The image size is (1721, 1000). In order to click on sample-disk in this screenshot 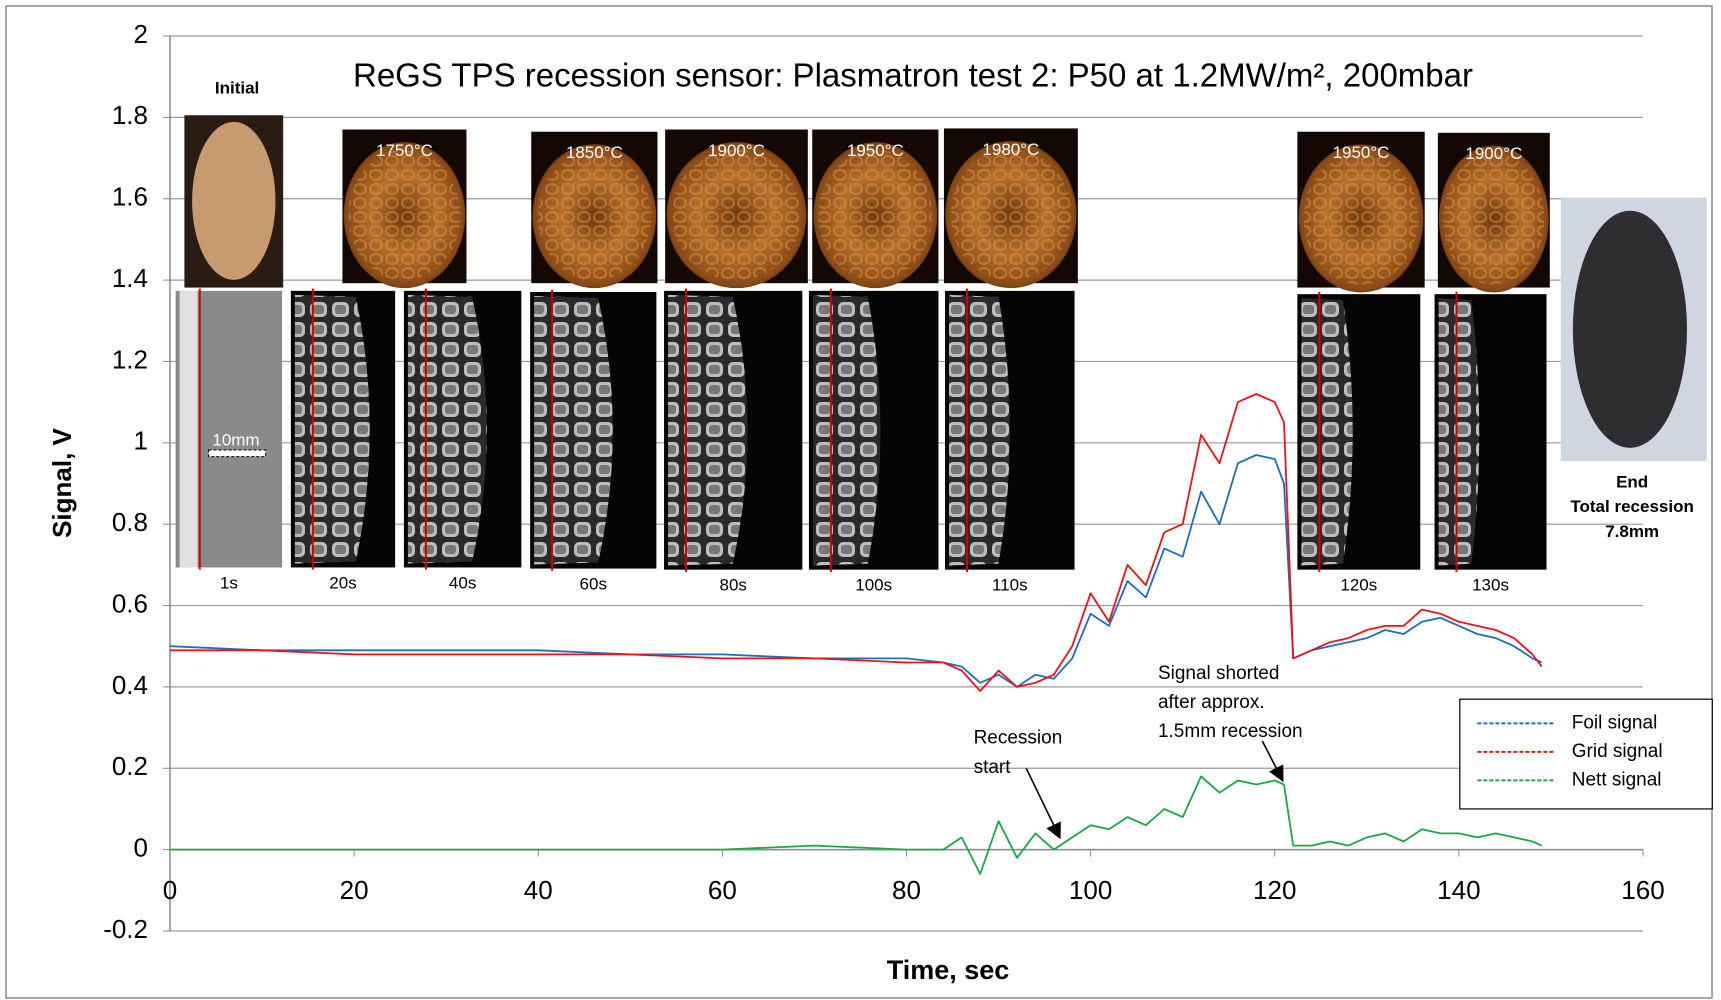, I will do `click(234, 200)`.